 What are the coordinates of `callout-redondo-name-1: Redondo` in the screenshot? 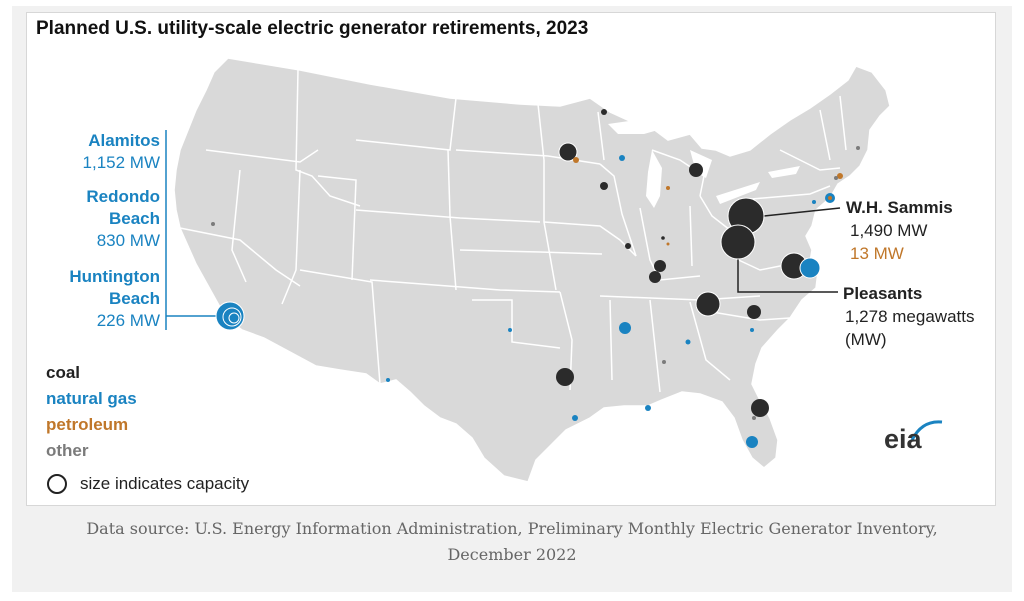 It's located at (123, 196).